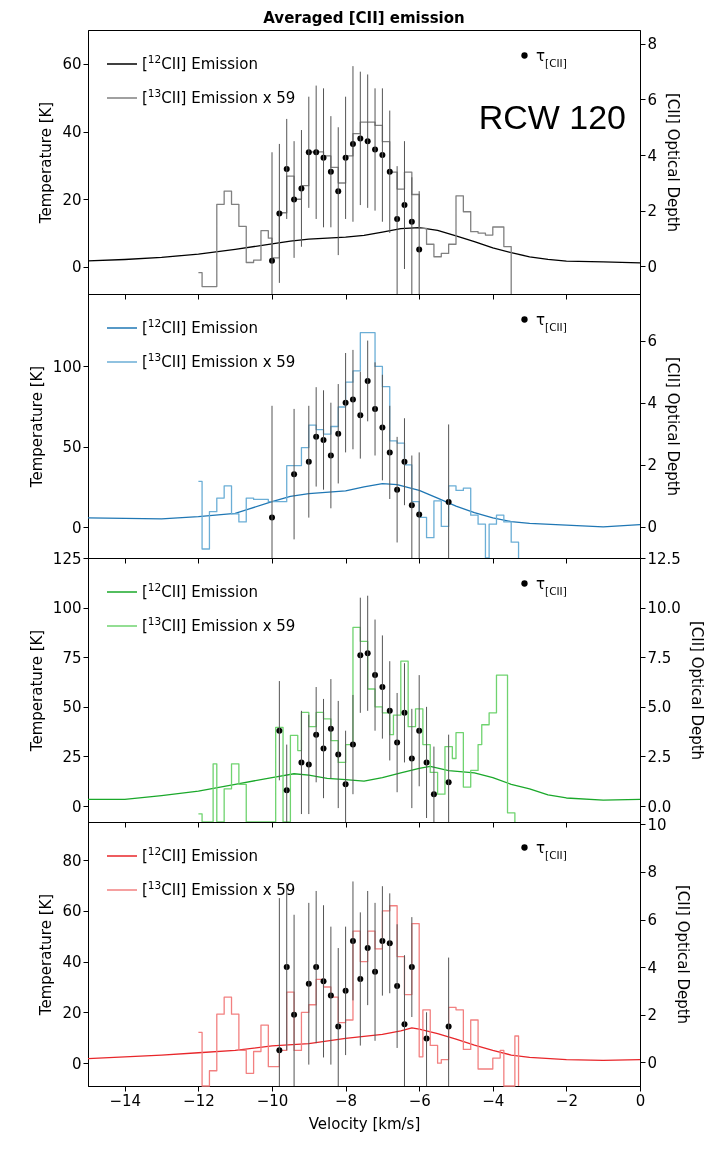 This screenshot has width=721, height=1154. Describe the element at coordinates (364, 18) in the screenshot. I see `chart-title: Averaged [CII] emission` at that location.